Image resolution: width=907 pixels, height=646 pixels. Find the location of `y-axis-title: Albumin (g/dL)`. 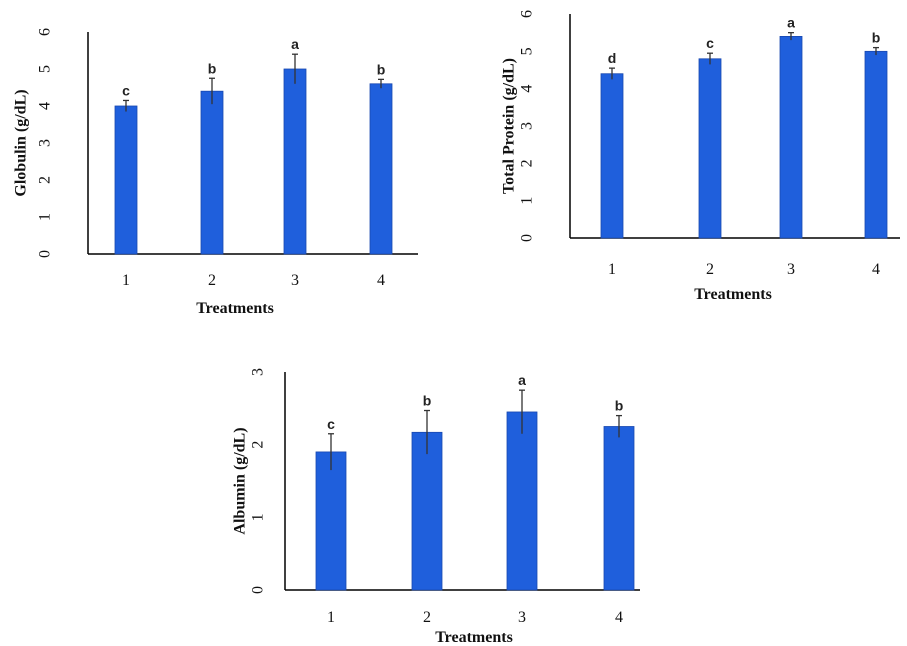

y-axis-title: Albumin (g/dL) is located at coordinates (240, 480).